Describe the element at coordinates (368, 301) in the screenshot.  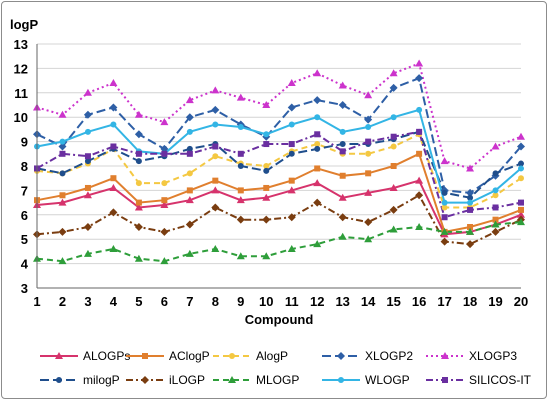
I see `x-tick-label: 14` at that location.